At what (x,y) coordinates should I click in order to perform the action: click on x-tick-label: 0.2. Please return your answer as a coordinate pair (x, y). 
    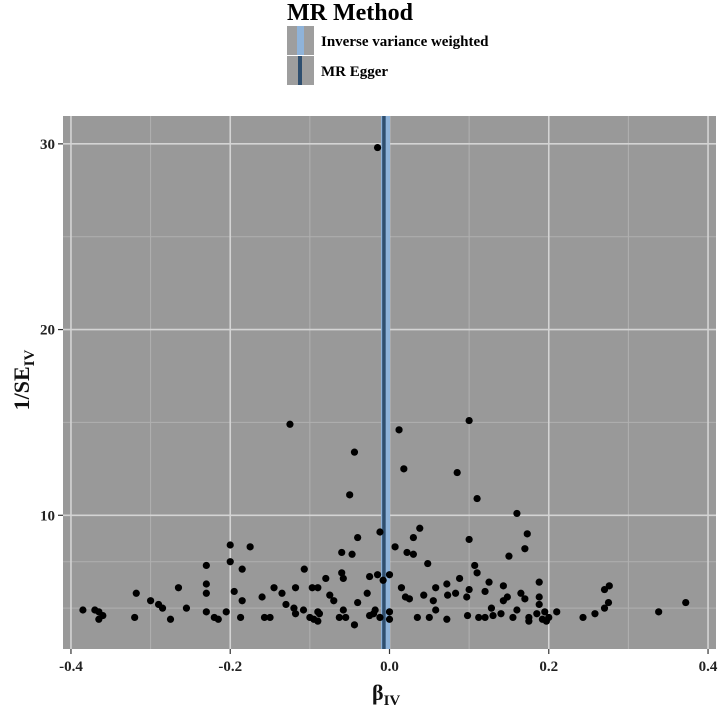
    Looking at the image, I should click on (548, 667).